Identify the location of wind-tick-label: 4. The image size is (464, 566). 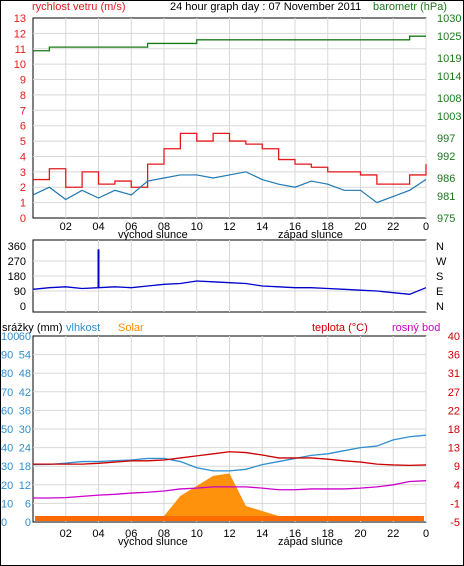
(23, 157).